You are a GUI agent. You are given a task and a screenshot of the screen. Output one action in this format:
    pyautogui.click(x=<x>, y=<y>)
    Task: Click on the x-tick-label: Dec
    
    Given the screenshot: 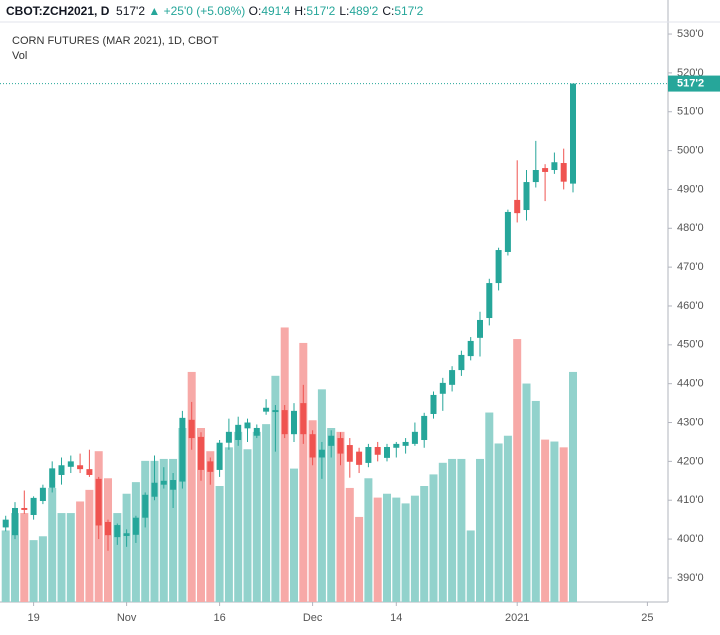 What is the action you would take?
    pyautogui.click(x=313, y=618)
    